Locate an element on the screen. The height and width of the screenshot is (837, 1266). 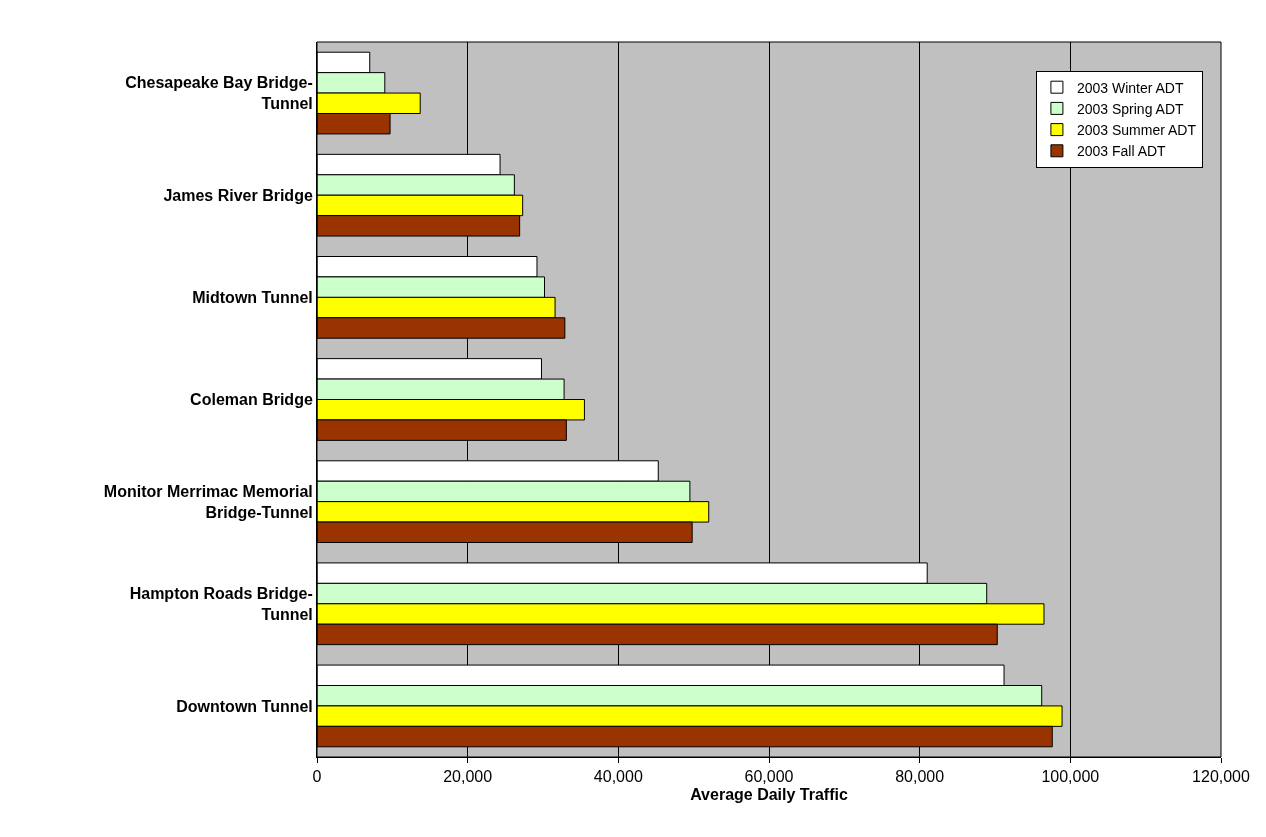
x-tick-label: 100,000 is located at coordinates (1070, 777).